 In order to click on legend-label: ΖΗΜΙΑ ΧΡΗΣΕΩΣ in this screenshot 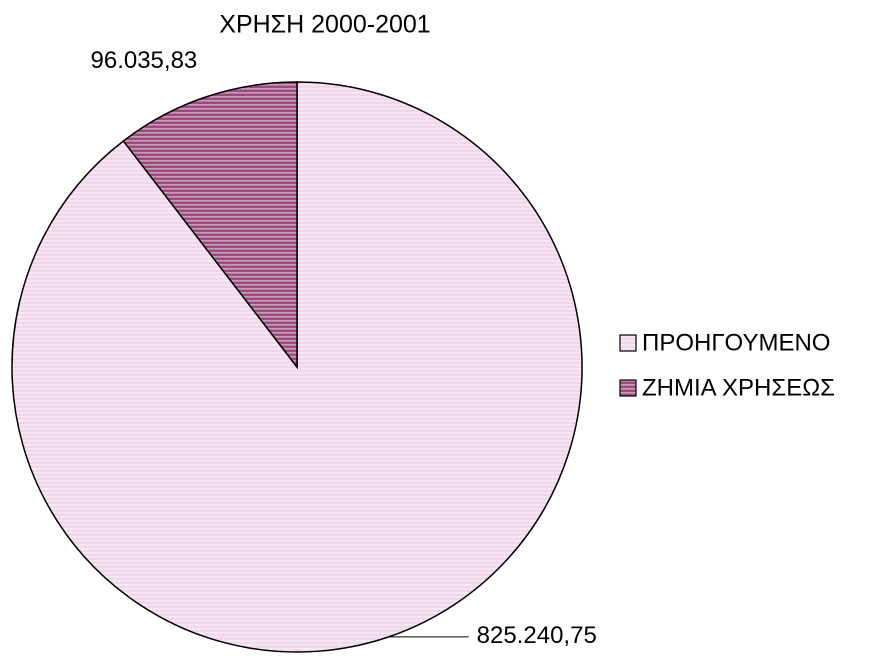, I will do `click(738, 387)`.